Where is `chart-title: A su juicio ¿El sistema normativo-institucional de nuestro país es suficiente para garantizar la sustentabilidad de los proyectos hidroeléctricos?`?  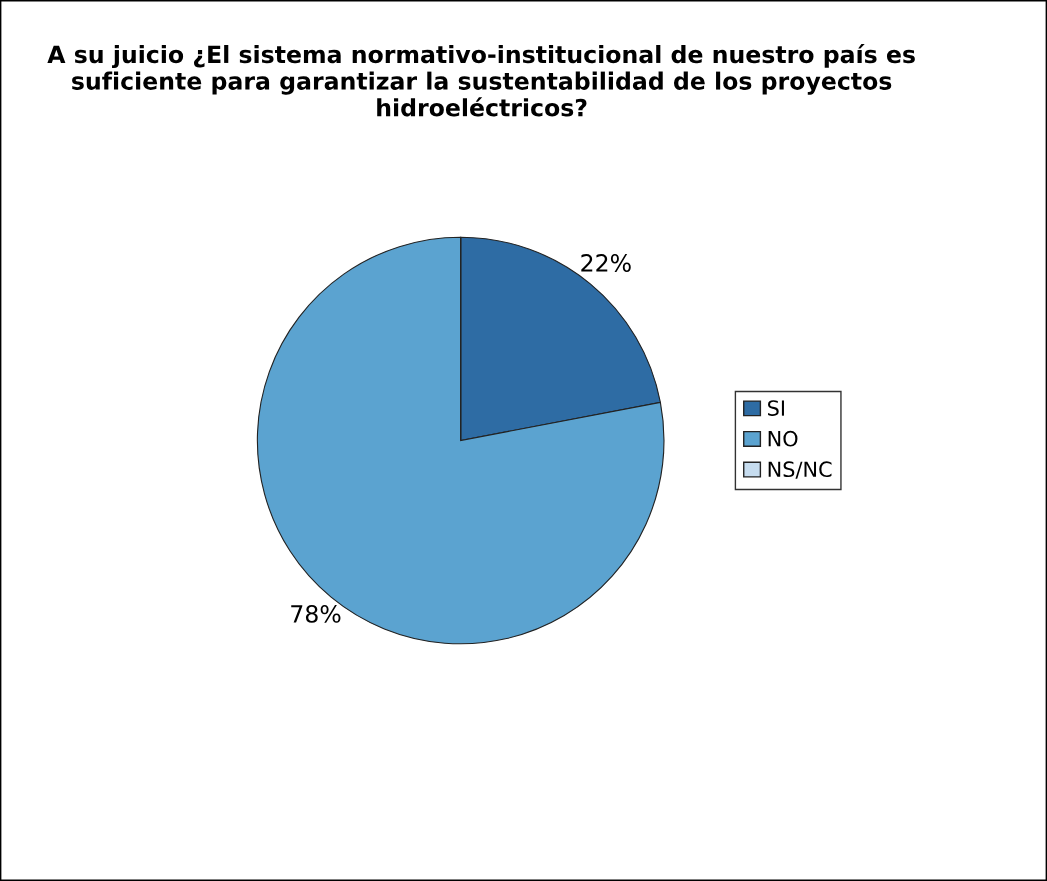
chart-title: A su juicio ¿El sistema normativo-institucional de nuestro país es suficiente para garantizar la sustentabilidad de los proyectos hidroeléctricos? is located at coordinates (481, 80).